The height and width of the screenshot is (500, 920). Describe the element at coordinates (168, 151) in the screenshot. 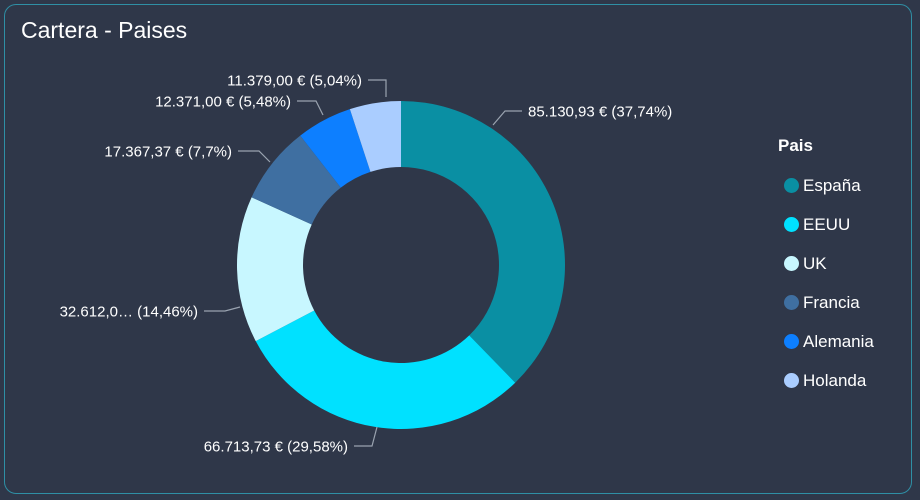

I see `data-label-francia: 17.367,37 € (7,7%)` at that location.